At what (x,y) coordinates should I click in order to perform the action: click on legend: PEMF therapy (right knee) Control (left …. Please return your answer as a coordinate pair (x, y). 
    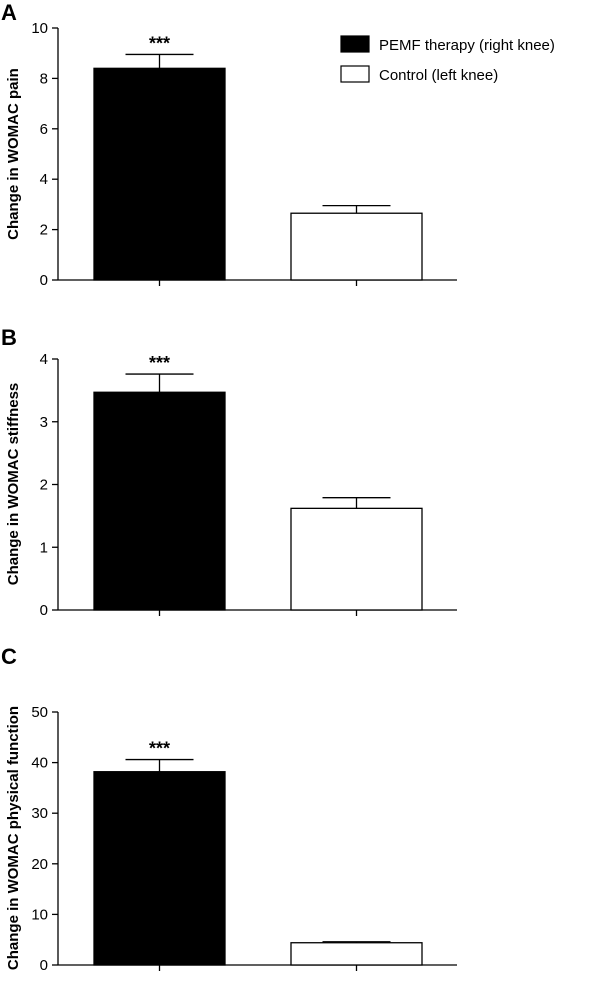
    Looking at the image, I should click on (447, 59).